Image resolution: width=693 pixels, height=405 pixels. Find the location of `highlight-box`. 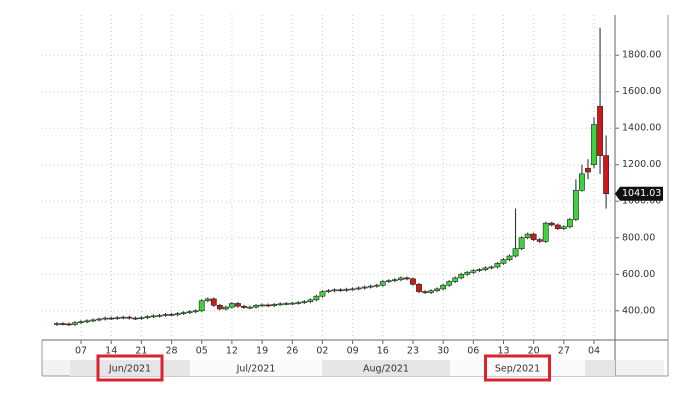

highlight-box is located at coordinates (517, 368).